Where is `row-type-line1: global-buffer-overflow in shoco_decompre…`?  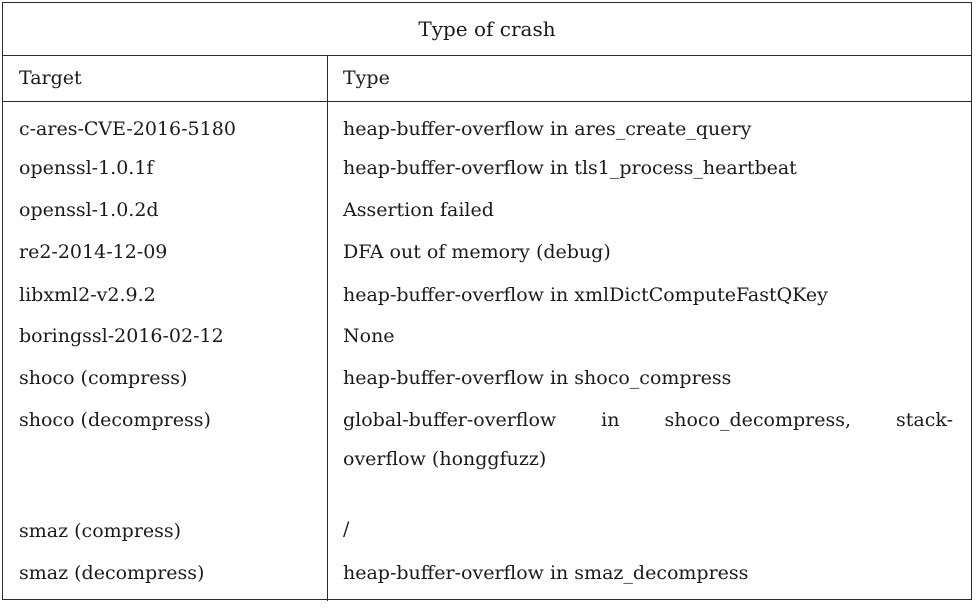
row-type-line1: global-buffer-overflow in shoco_decompre… is located at coordinates (648, 420).